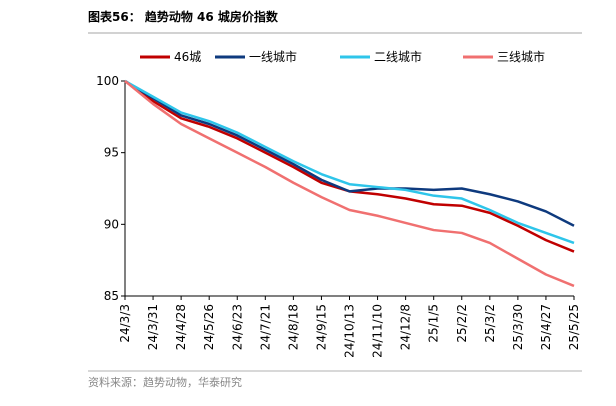 The image size is (616, 406). Describe the element at coordinates (350, 331) in the screenshot. I see `x-tick-label: 24/10/13` at that location.